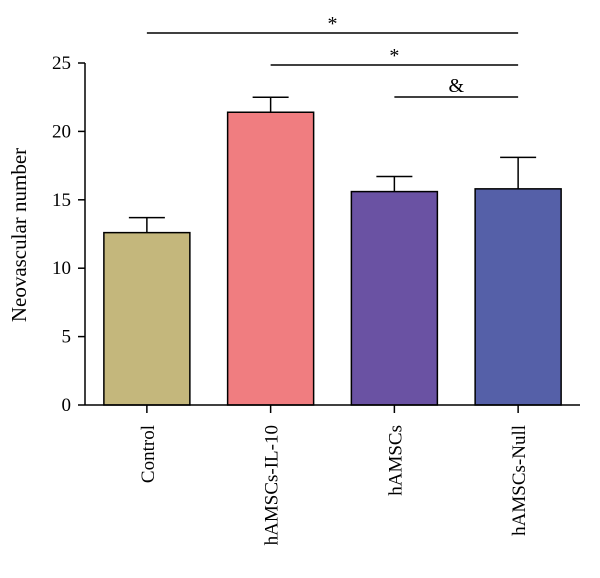 The image size is (600, 578). What do you see at coordinates (332, 55) in the screenshot?
I see `significance-layer: * * &` at bounding box center [332, 55].